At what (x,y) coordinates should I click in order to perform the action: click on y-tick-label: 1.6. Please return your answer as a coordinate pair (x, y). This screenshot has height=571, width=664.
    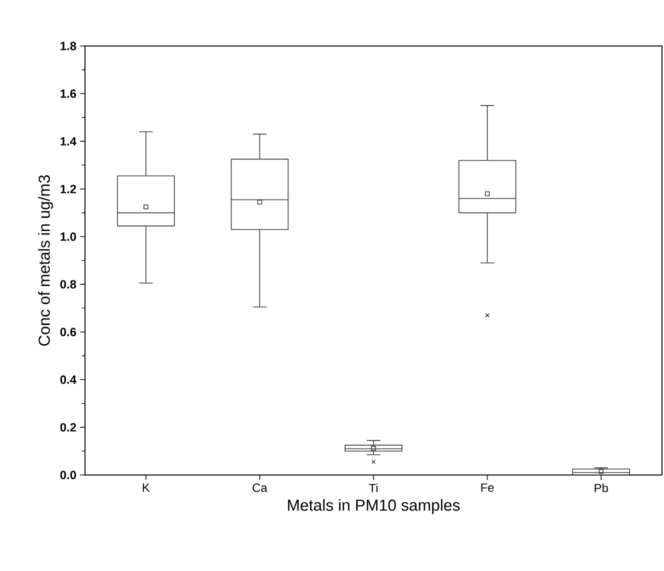
    Looking at the image, I should click on (68, 93).